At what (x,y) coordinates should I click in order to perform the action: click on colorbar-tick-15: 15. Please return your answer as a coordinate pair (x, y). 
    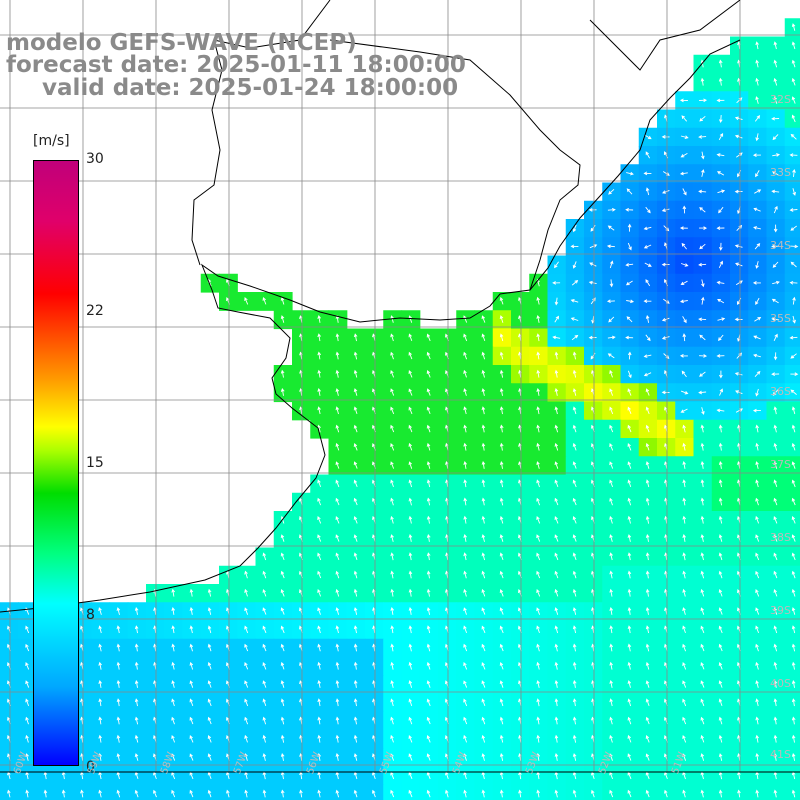
    Looking at the image, I should click on (95, 463).